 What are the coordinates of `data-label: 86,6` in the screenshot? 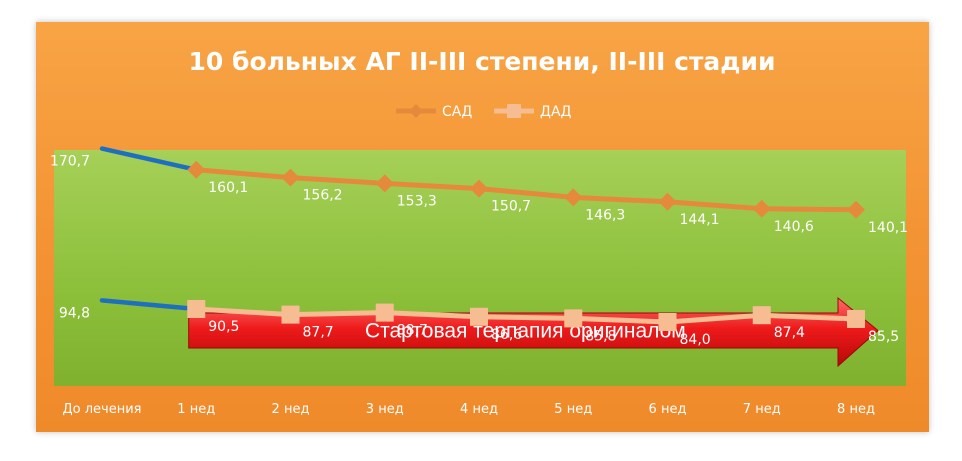 It's located at (506, 335).